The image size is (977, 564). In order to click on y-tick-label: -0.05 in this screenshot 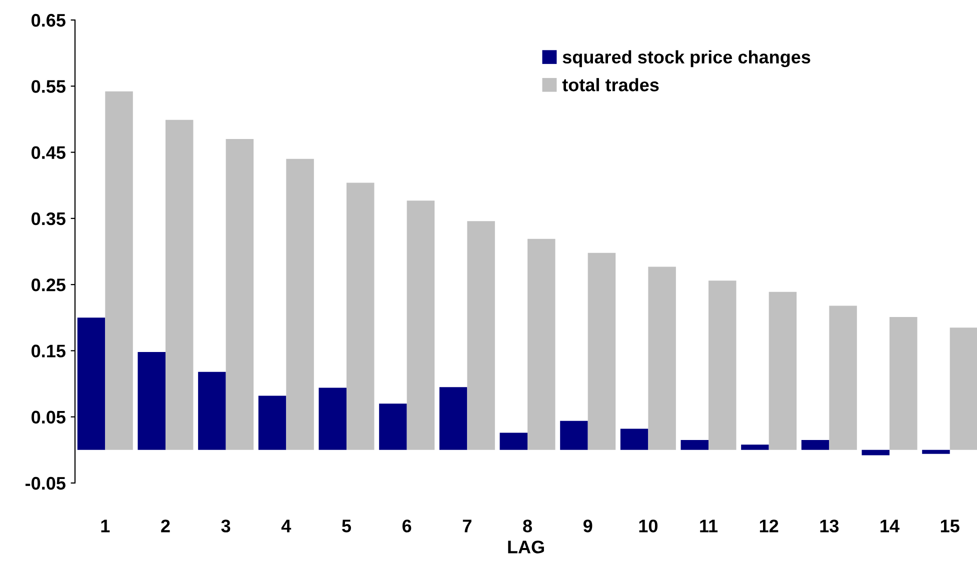, I will do `click(46, 483)`.